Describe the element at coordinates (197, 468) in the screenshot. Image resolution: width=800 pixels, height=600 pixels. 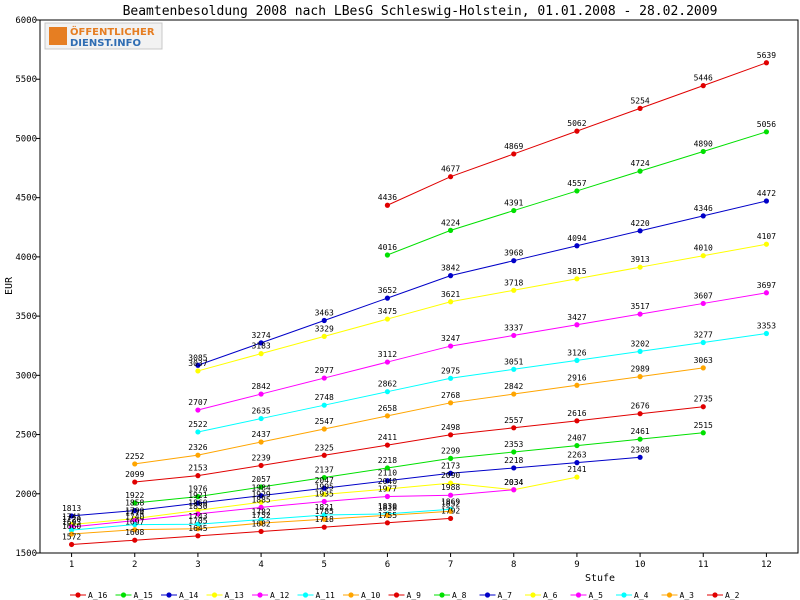
I see `data-label: 2153` at that location.